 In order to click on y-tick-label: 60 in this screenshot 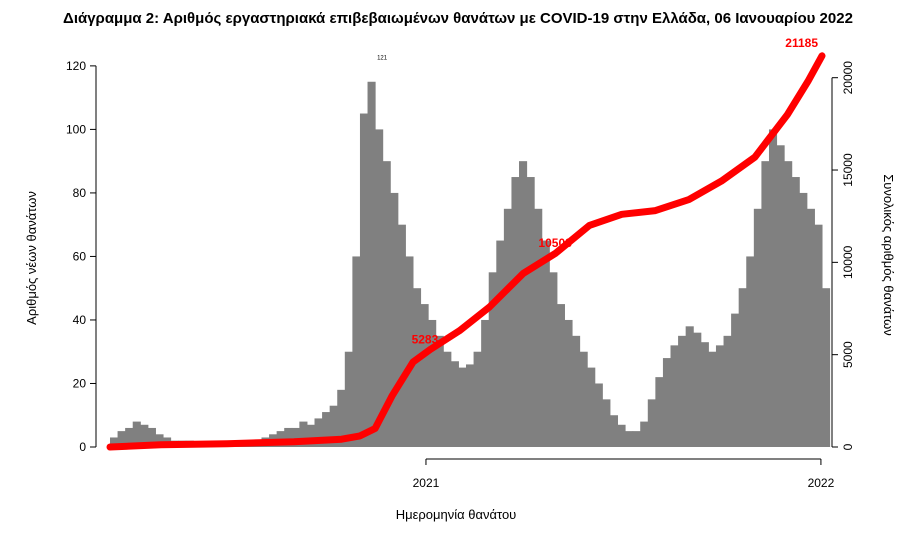, I will do `click(80, 256)`.